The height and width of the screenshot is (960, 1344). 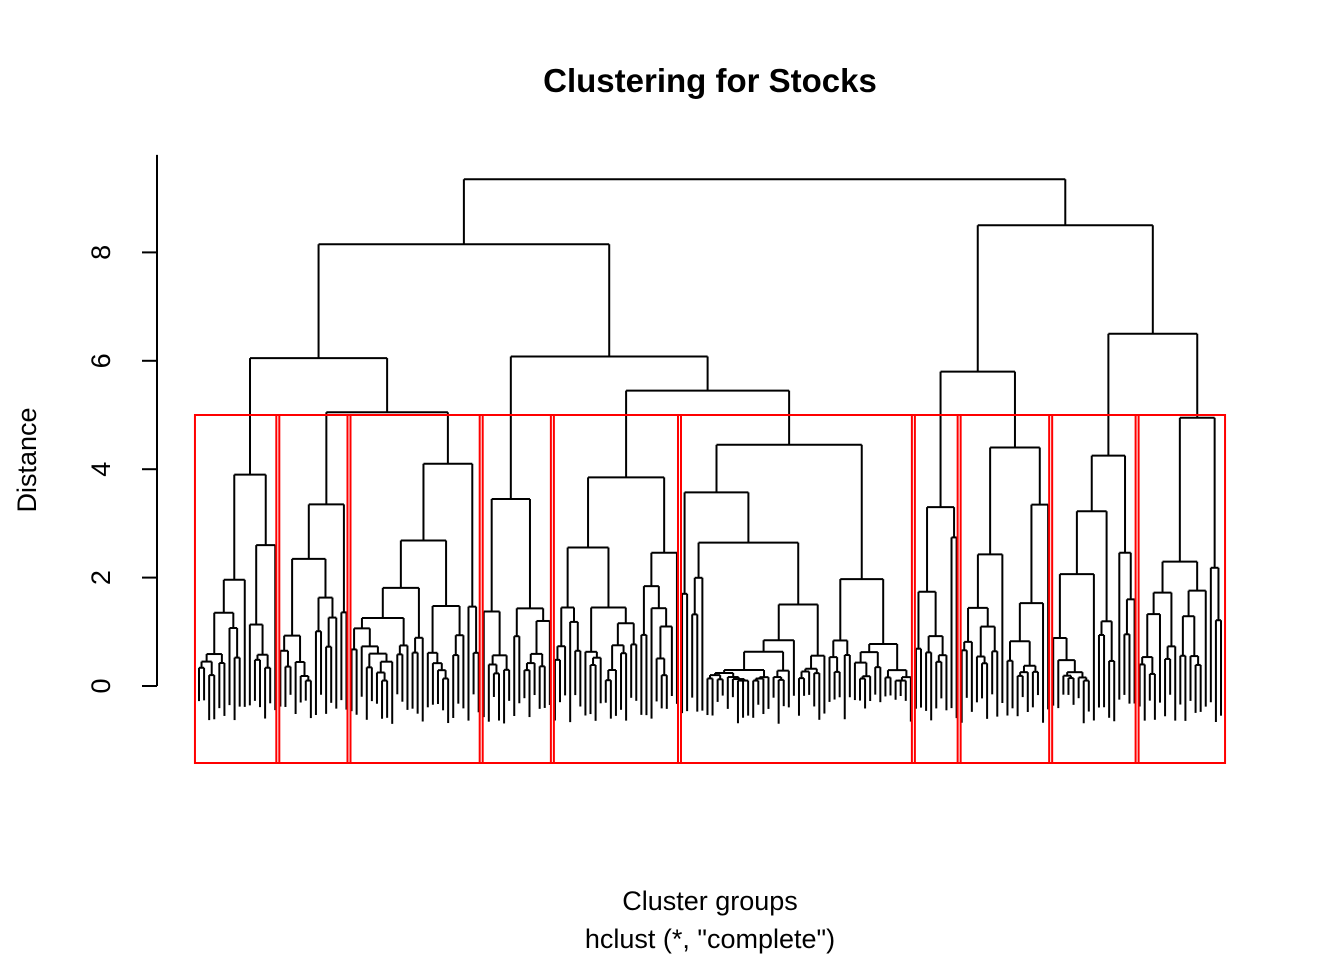 I want to click on y-tick-label: 6, so click(x=101, y=360).